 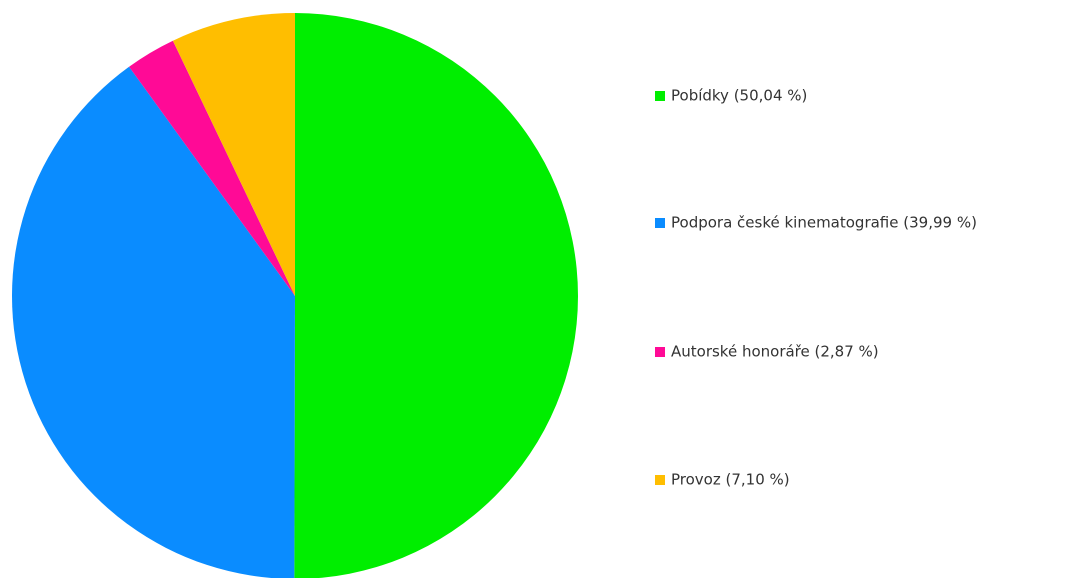 I want to click on legend-label: Provoz (7,10 %), so click(x=730, y=480).